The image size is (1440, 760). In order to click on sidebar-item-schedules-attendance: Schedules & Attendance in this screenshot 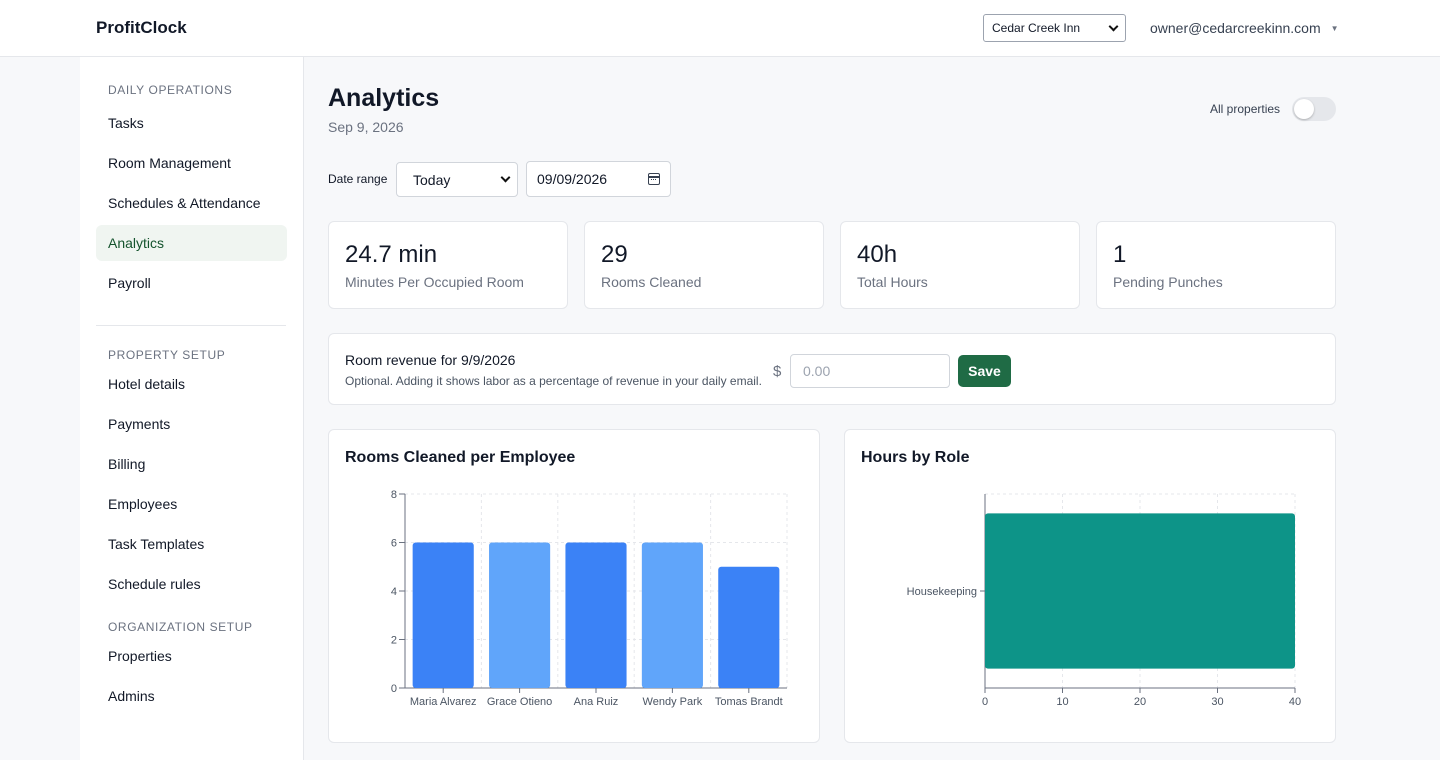, I will do `click(184, 203)`.